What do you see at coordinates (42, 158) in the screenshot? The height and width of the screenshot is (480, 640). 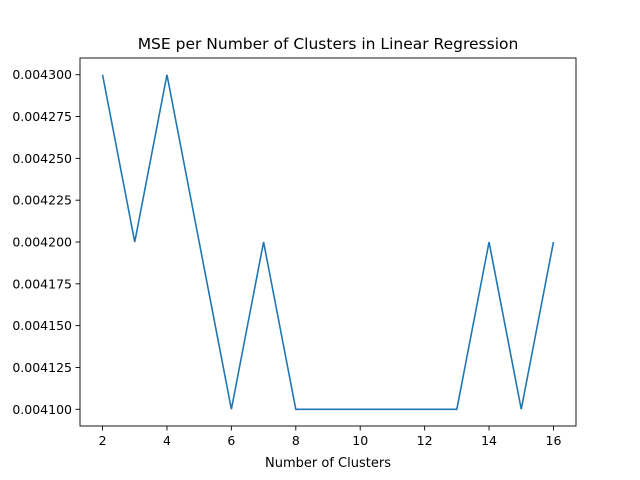 I see `y-tick-label: 0.004250` at bounding box center [42, 158].